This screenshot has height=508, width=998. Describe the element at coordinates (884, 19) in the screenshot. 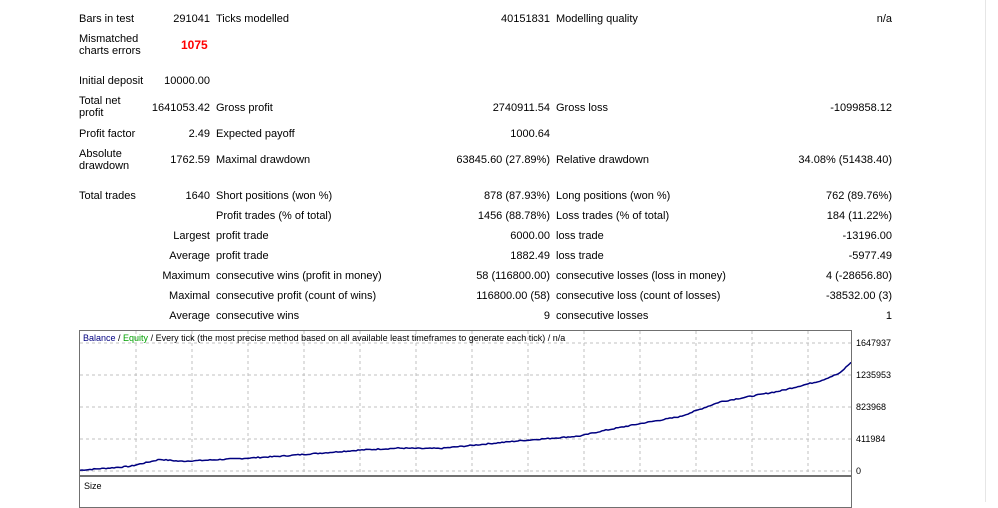

I see `modelling-quality-value: n/a` at that location.